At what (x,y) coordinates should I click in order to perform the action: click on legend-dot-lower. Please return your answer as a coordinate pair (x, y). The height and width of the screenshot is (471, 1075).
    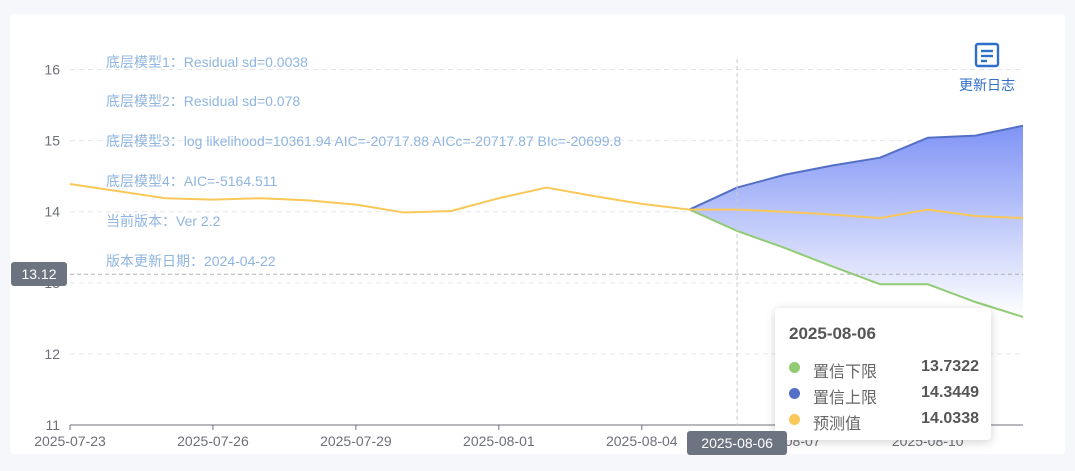
    Looking at the image, I should click on (794, 367).